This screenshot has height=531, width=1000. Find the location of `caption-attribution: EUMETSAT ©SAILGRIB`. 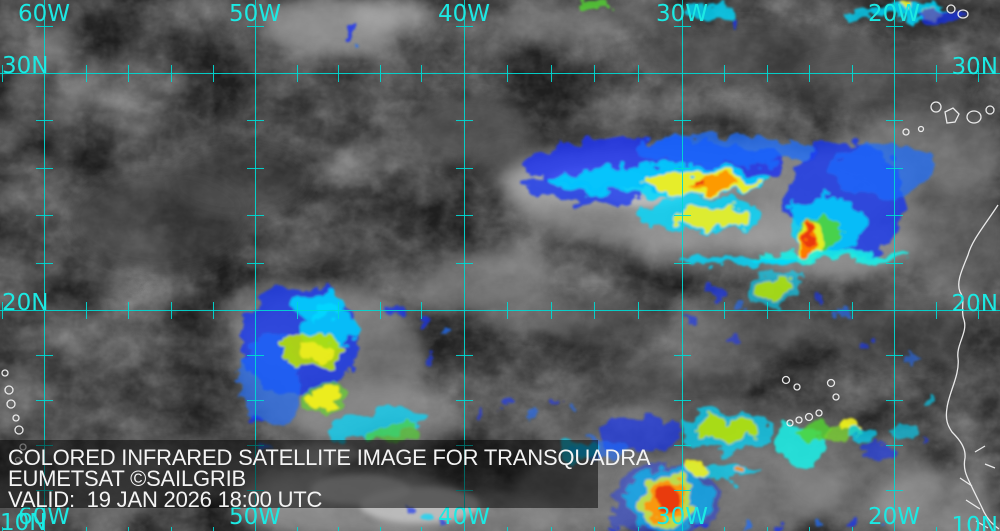

caption-attribution: EUMETSAT ©SAILGRIB is located at coordinates (127, 478).